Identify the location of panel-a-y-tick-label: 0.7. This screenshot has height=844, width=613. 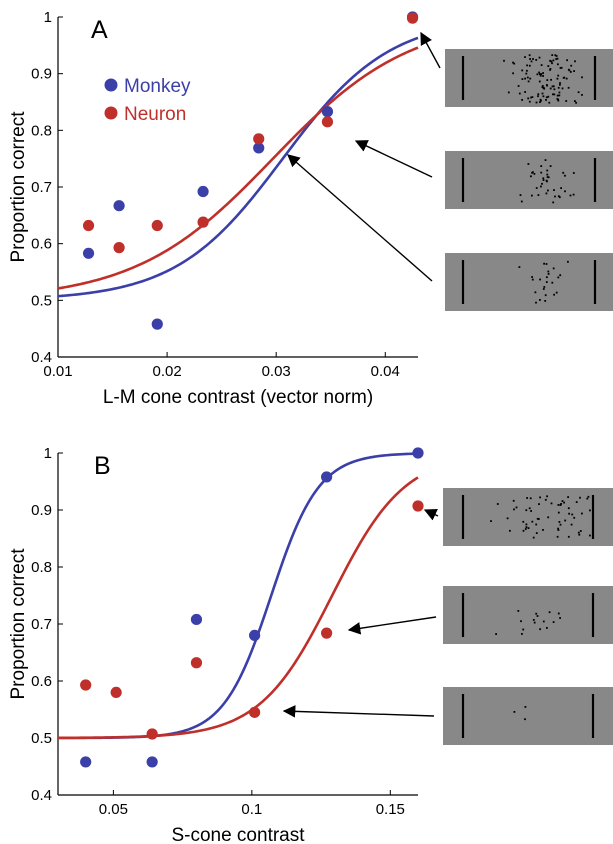
(41, 187).